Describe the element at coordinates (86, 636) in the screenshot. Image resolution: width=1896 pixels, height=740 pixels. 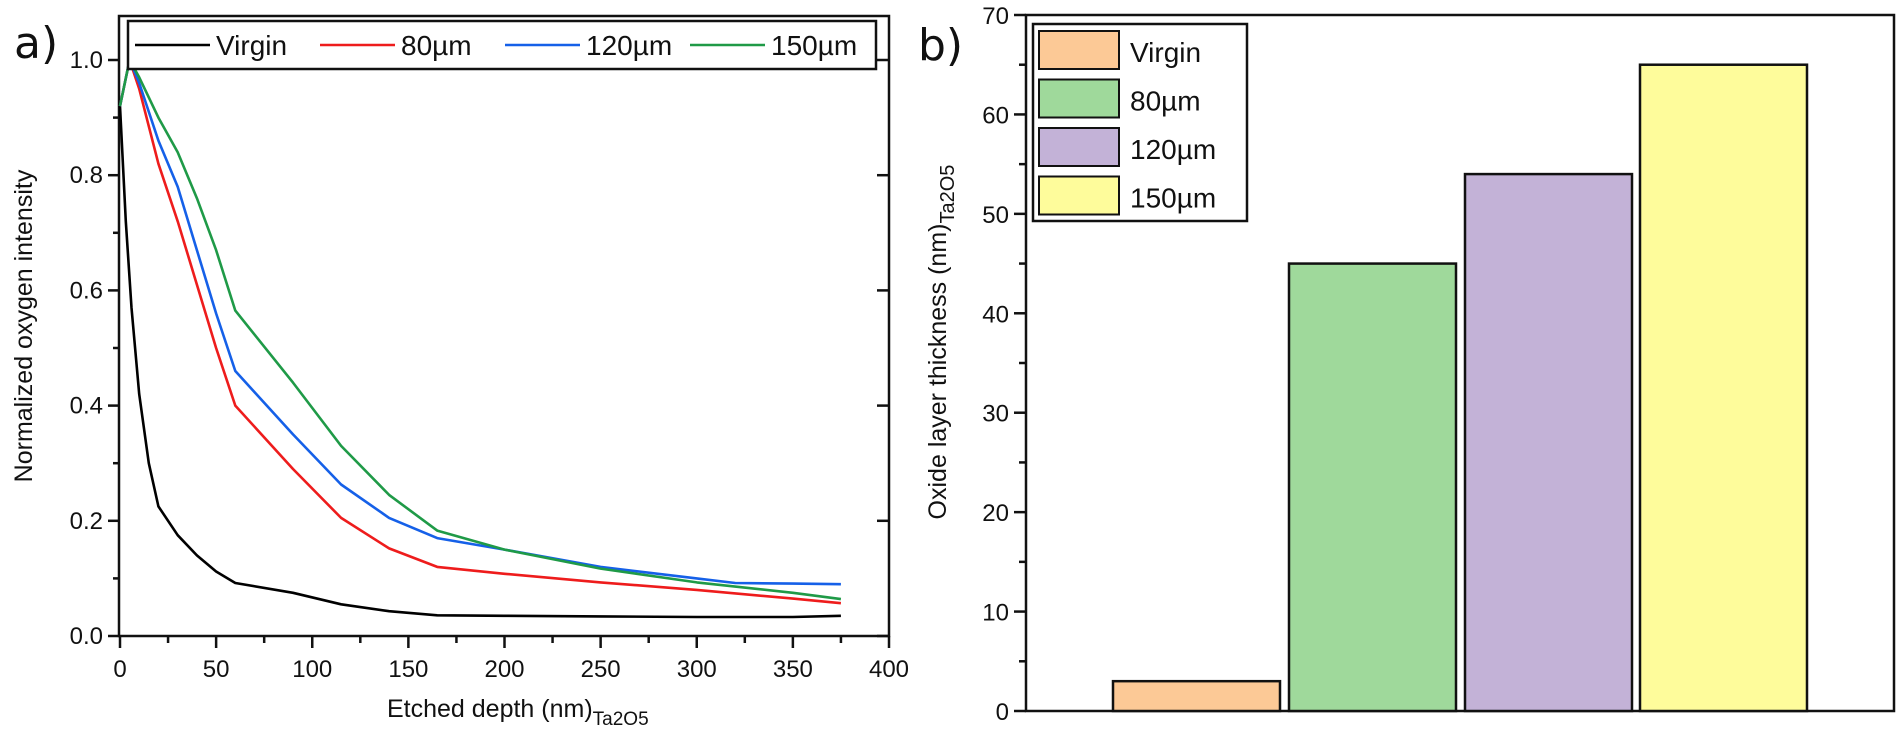
I see `y-tick-label: 0.0` at that location.